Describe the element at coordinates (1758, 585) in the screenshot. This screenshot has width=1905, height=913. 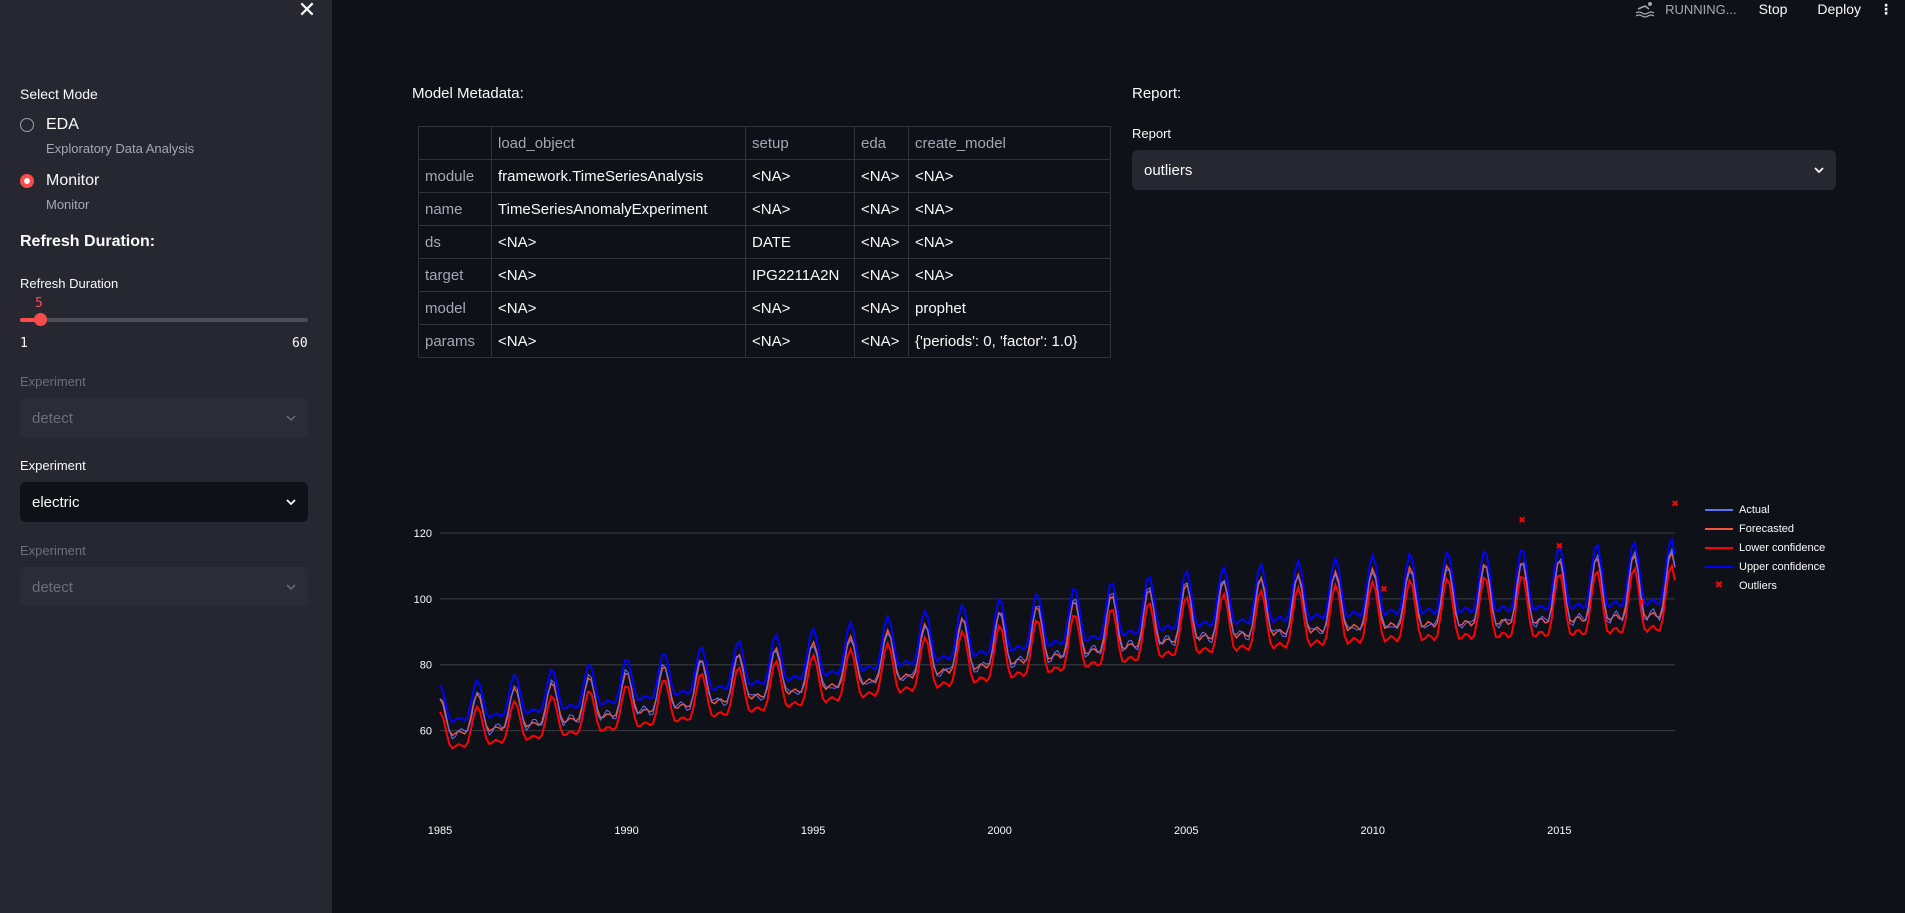
I see `legend-label: Outliers` at that location.